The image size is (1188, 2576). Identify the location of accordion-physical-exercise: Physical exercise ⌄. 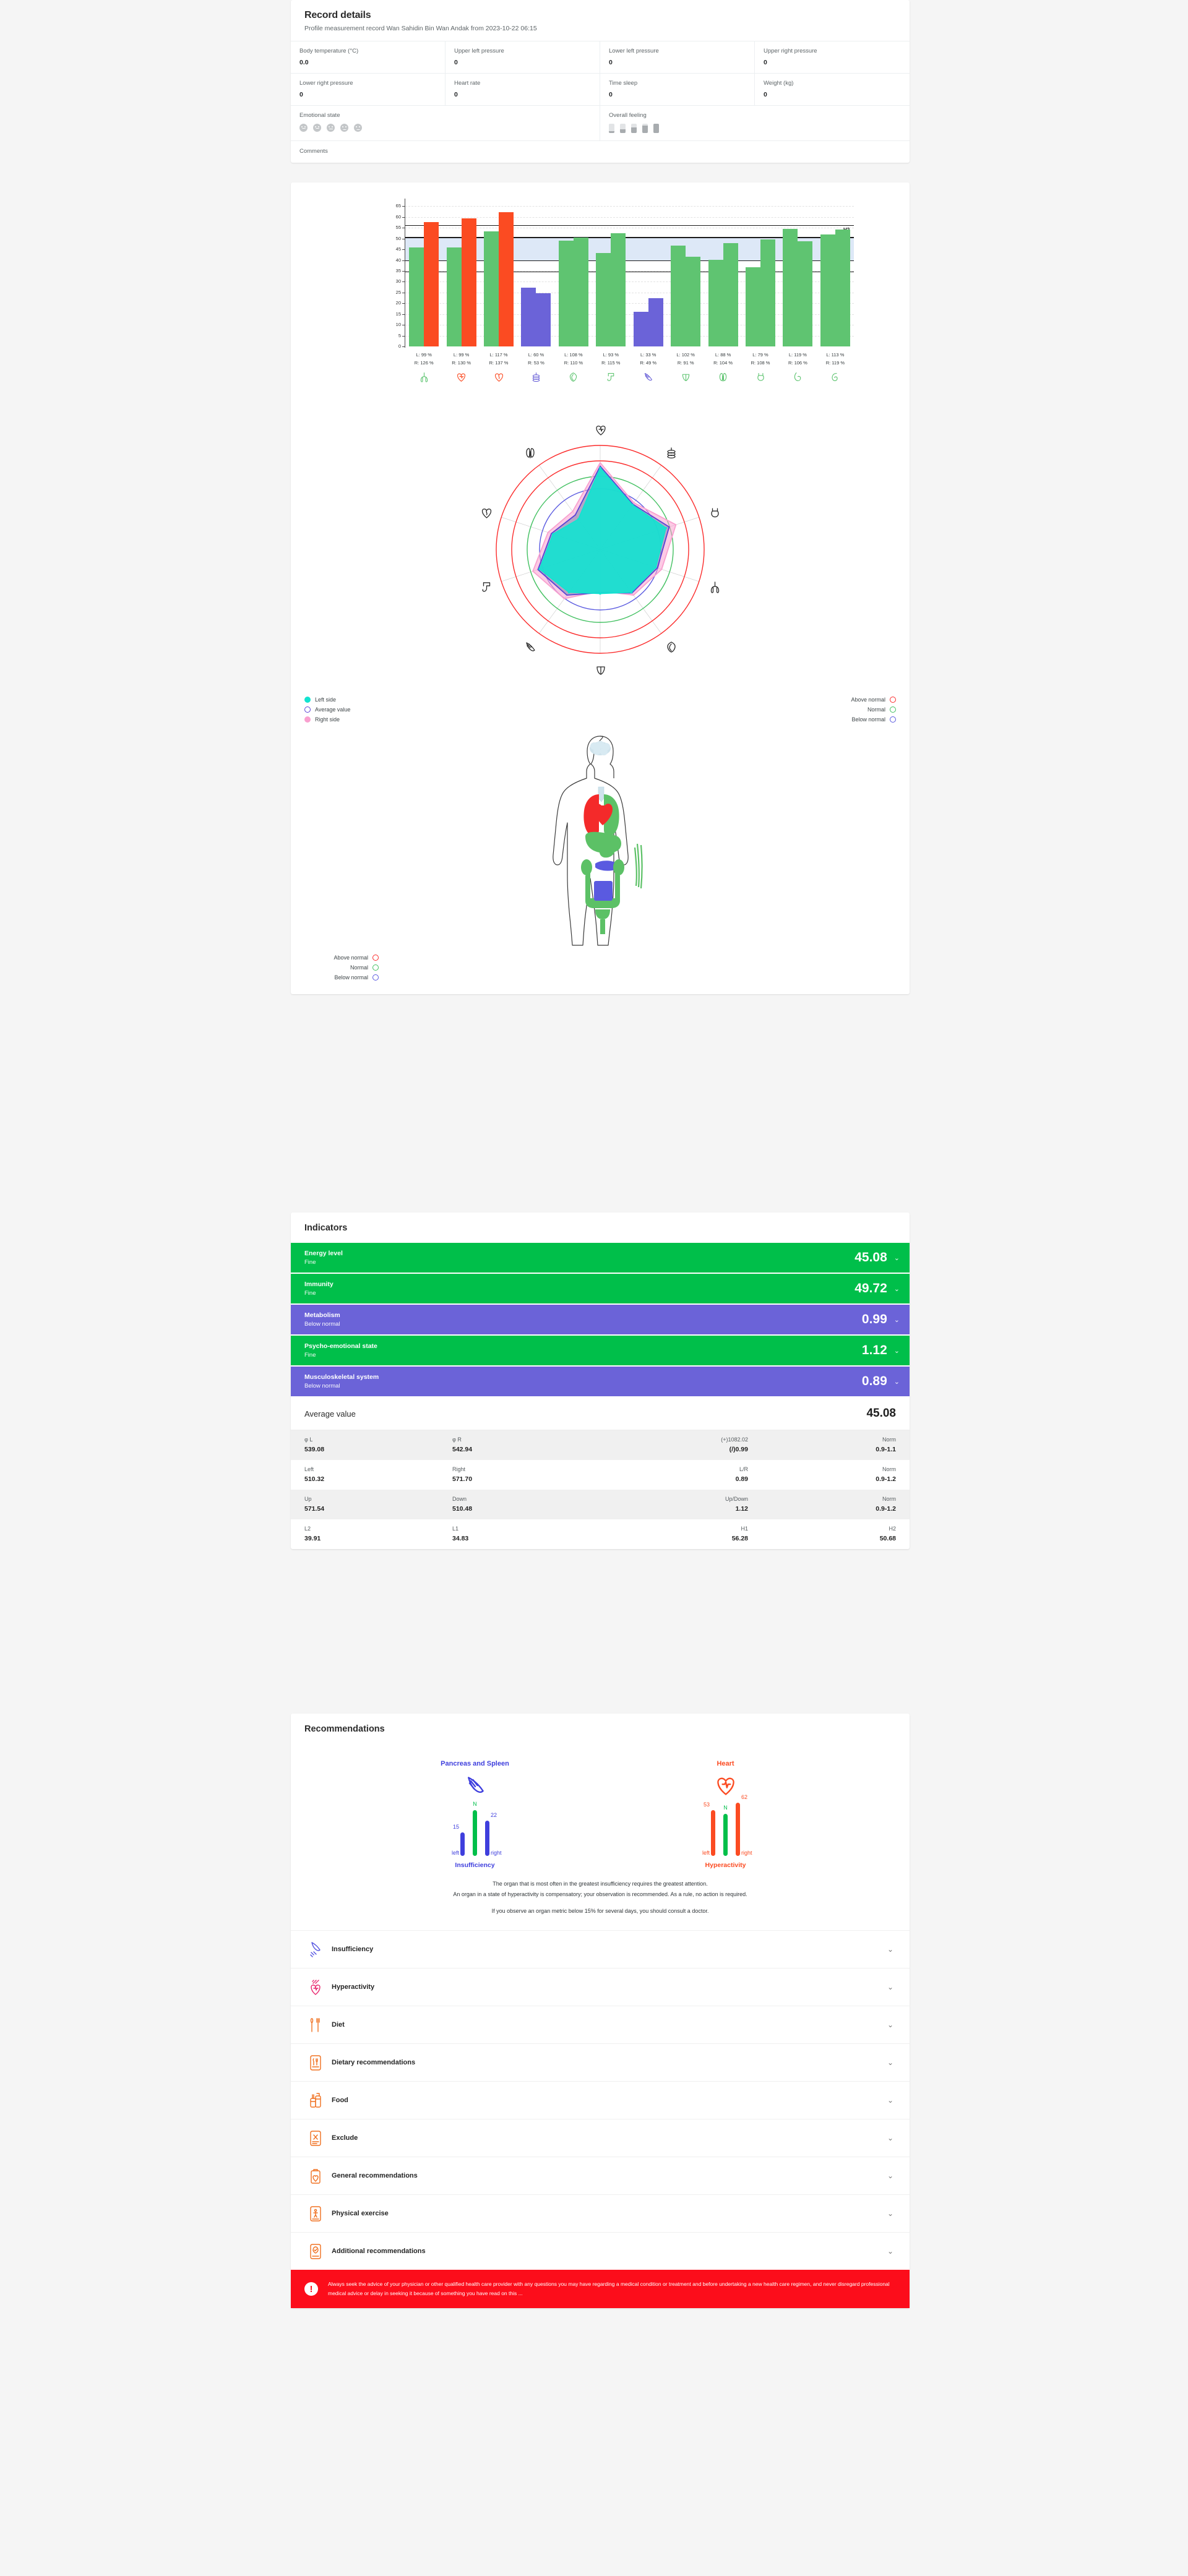
(600, 2213).